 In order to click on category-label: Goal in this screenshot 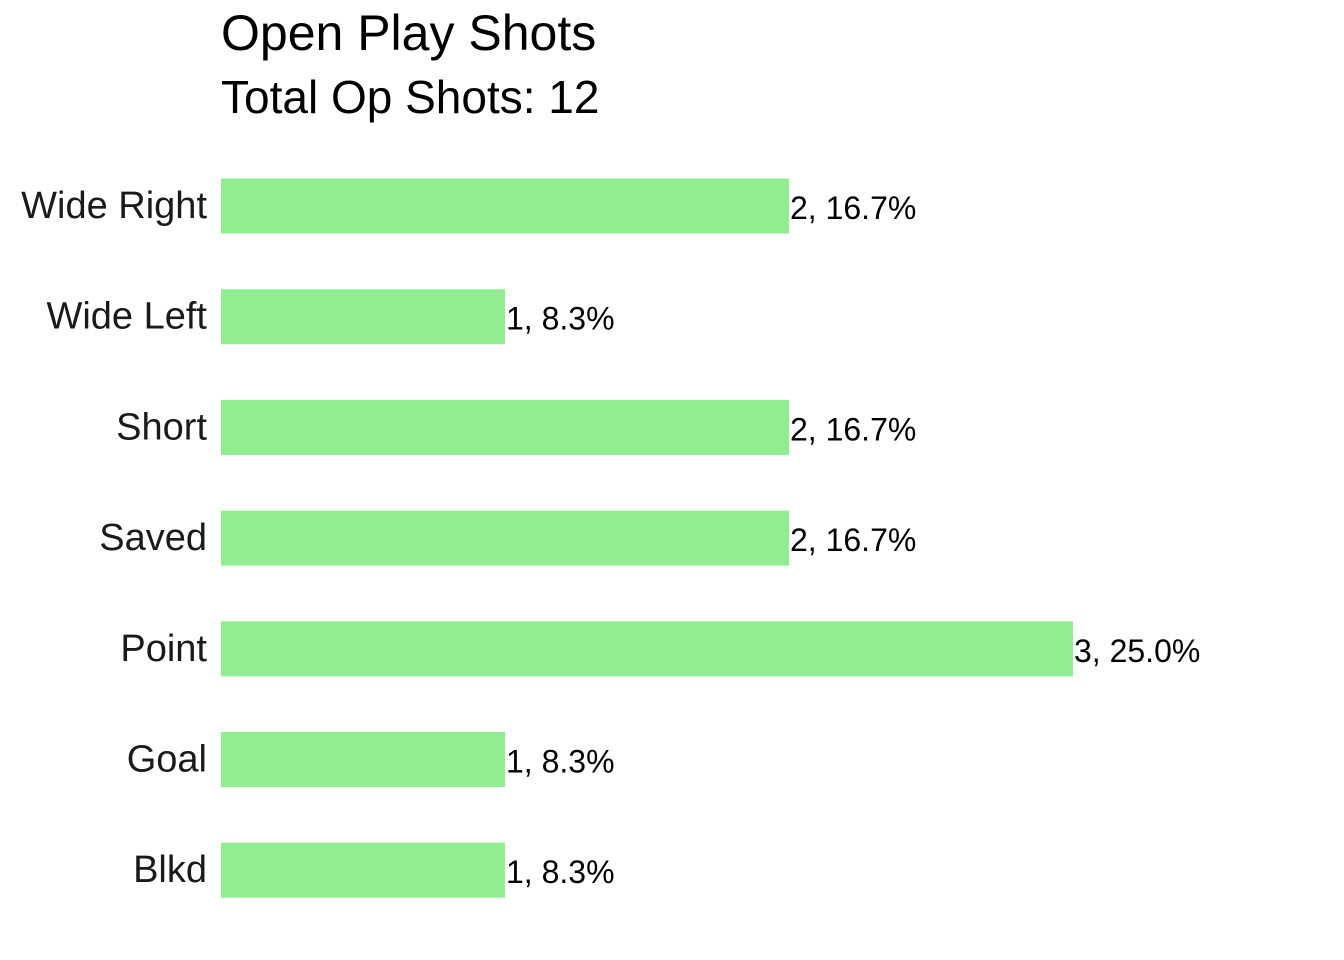, I will do `click(167, 760)`.